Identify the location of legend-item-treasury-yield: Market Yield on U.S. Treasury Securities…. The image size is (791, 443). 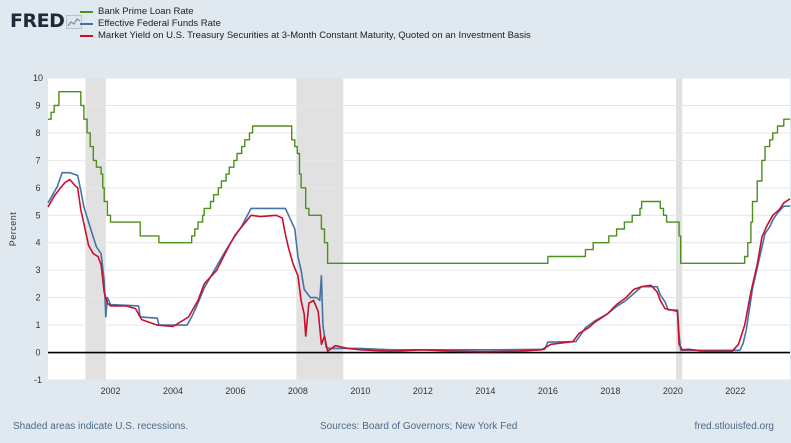
(305, 35).